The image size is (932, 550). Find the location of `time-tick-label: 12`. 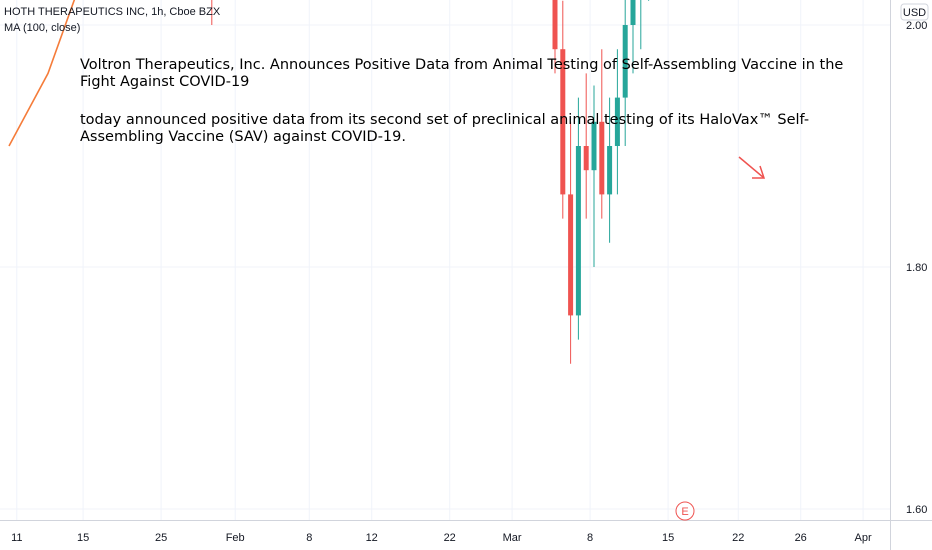

time-tick-label: 12 is located at coordinates (372, 538).